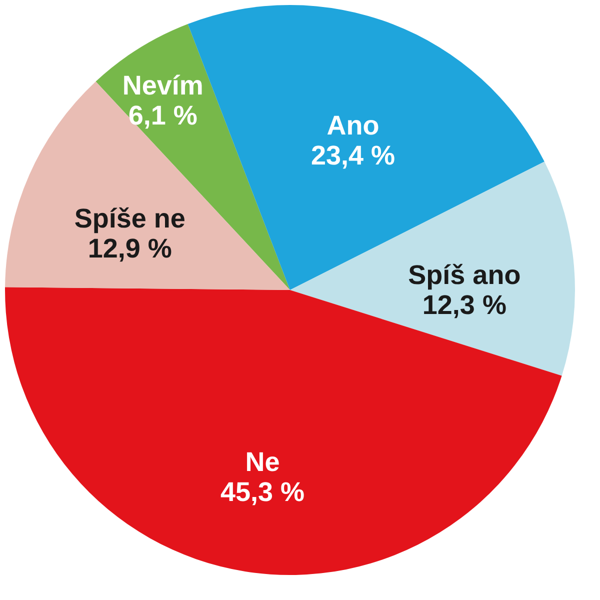 Image resolution: width=600 pixels, height=600 pixels. I want to click on data-label: 6,1 %, so click(163, 115).